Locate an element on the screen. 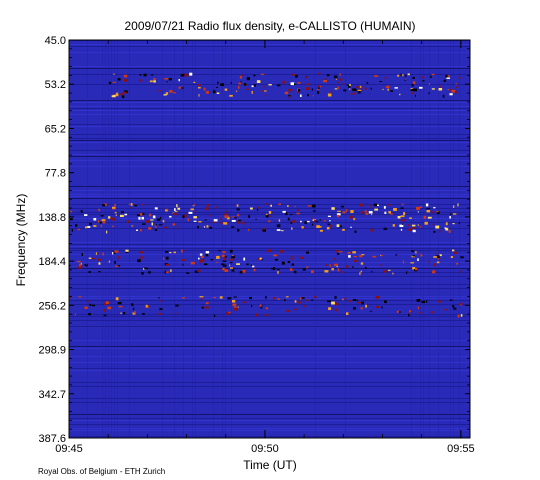  y-axis-label: Frequency (MHz) is located at coordinates (21, 240).